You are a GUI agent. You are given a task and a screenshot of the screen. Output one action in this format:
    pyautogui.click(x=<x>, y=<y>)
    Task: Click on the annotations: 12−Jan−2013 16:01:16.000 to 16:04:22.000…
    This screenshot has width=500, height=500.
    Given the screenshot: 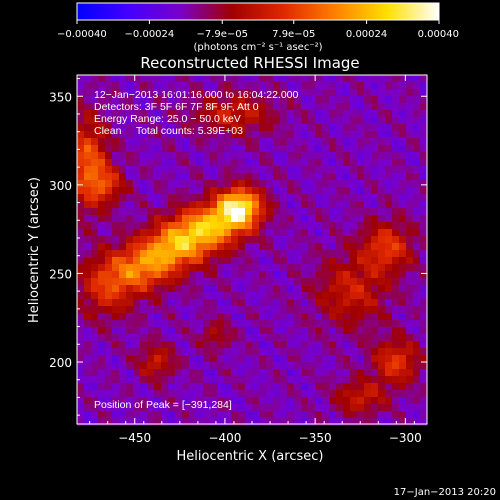 What is the action you would take?
    pyautogui.click(x=196, y=113)
    